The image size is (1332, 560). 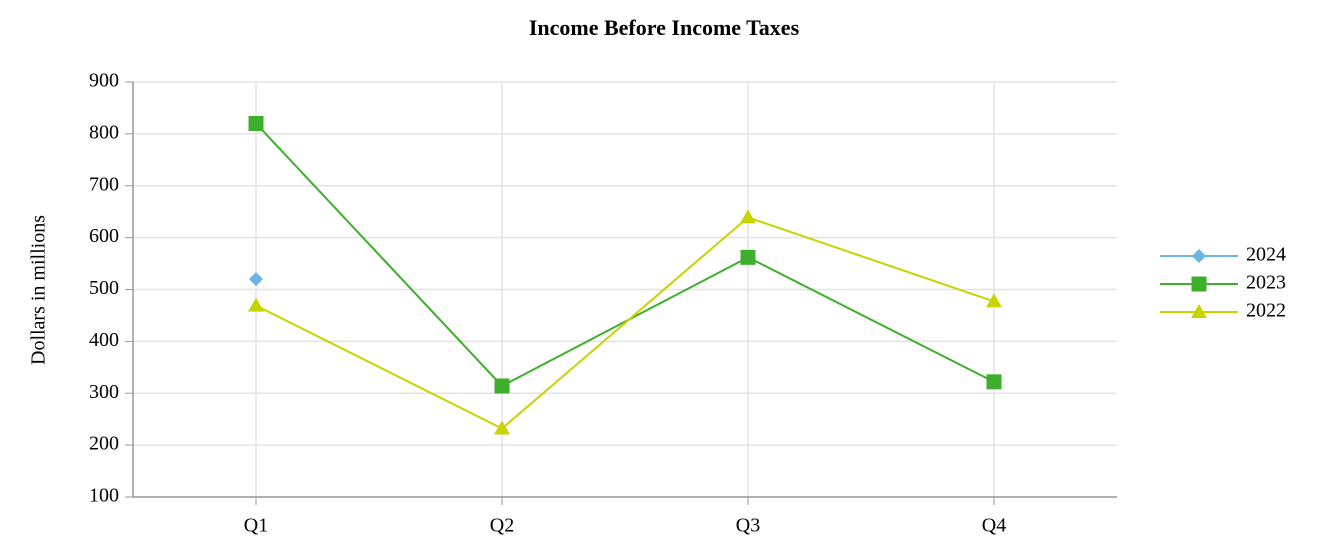 What do you see at coordinates (104, 132) in the screenshot?
I see `y-tick-label: 800` at bounding box center [104, 132].